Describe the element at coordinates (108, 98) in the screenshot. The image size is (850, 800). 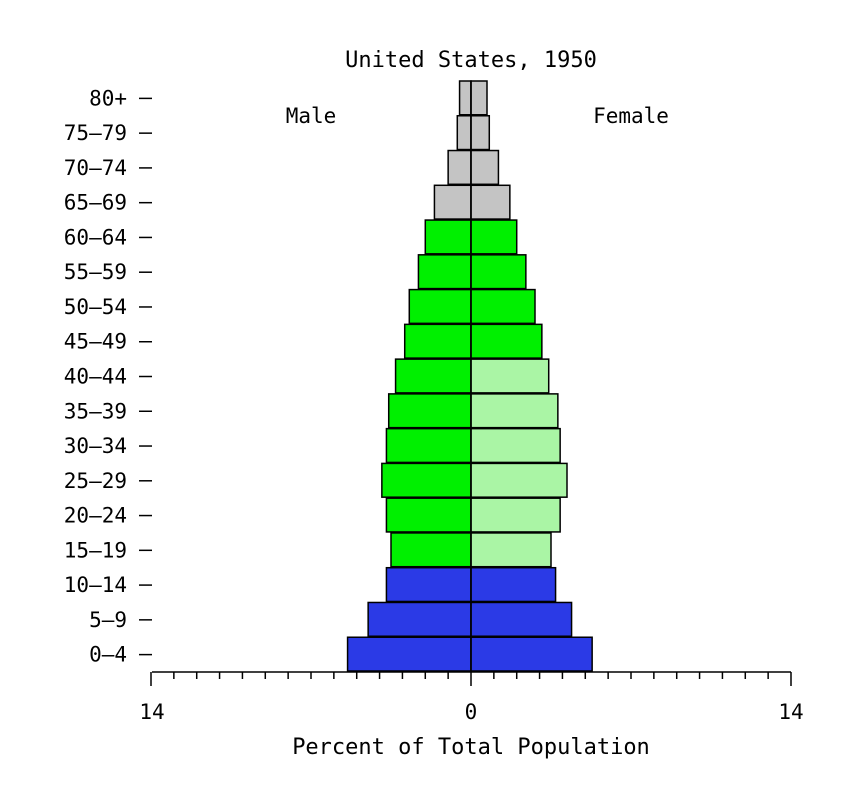
I see `age-label: 80+` at that location.